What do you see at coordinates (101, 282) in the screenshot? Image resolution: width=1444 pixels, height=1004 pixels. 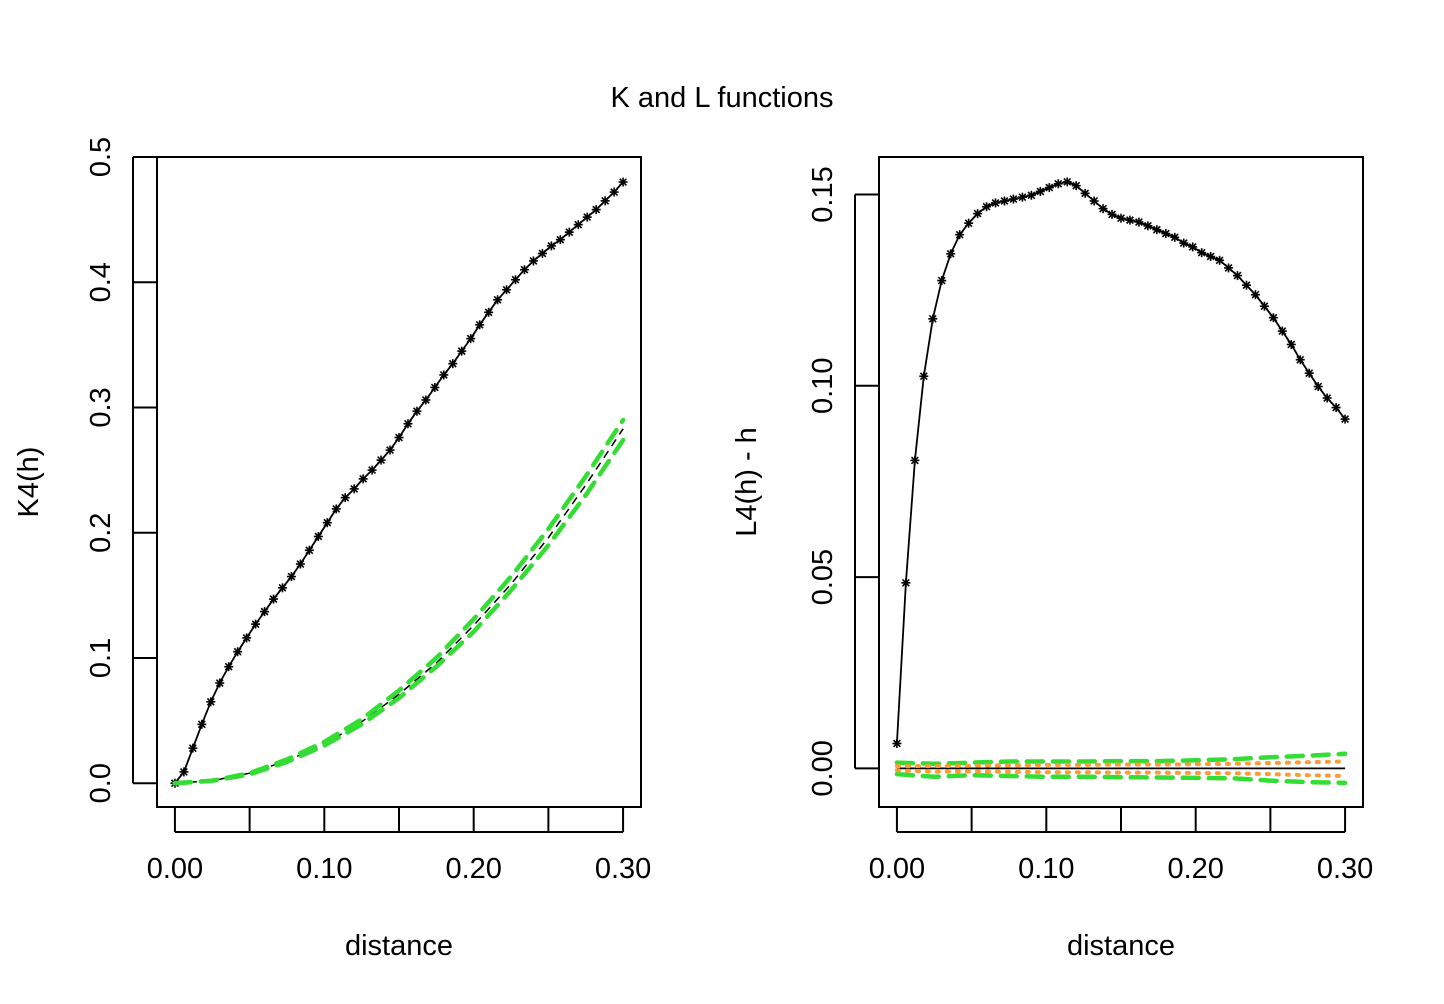 I see `y-tick-label: 0.4` at bounding box center [101, 282].